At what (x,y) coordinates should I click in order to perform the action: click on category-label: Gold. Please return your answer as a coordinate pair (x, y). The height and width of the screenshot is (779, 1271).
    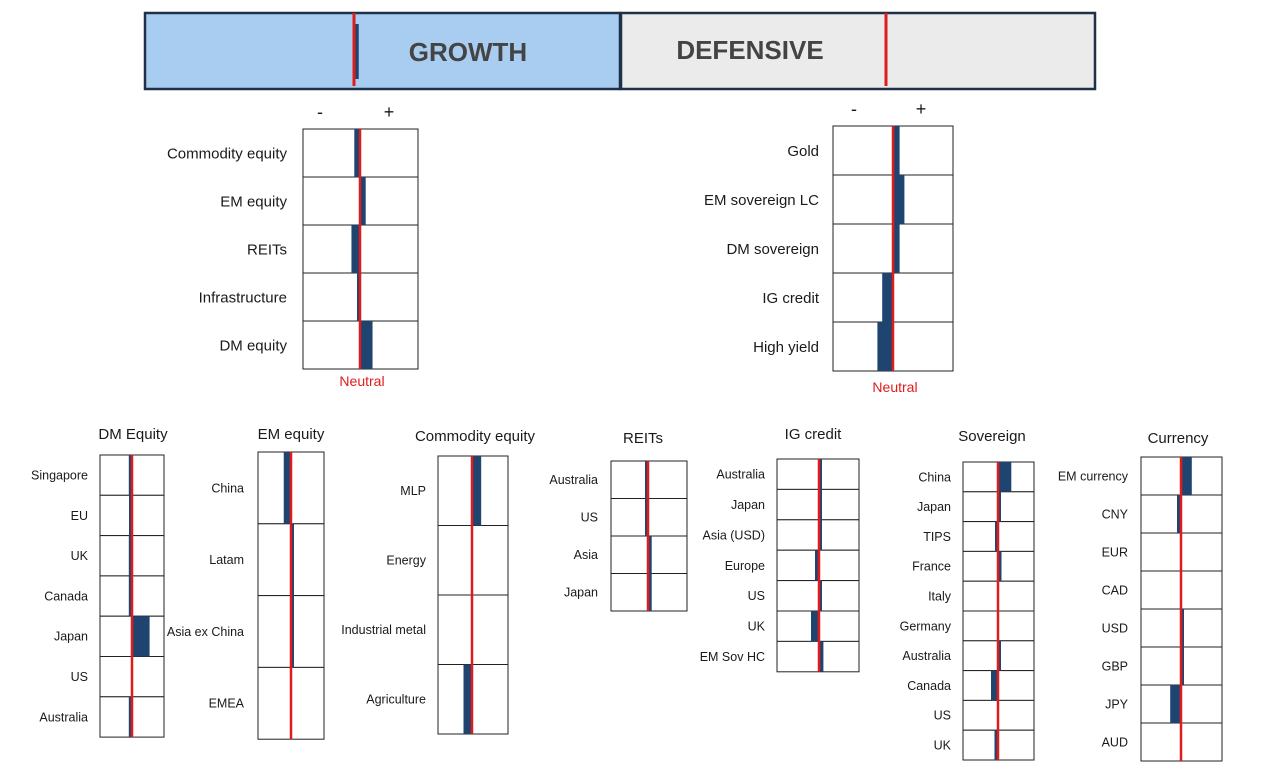
    Looking at the image, I should click on (803, 151).